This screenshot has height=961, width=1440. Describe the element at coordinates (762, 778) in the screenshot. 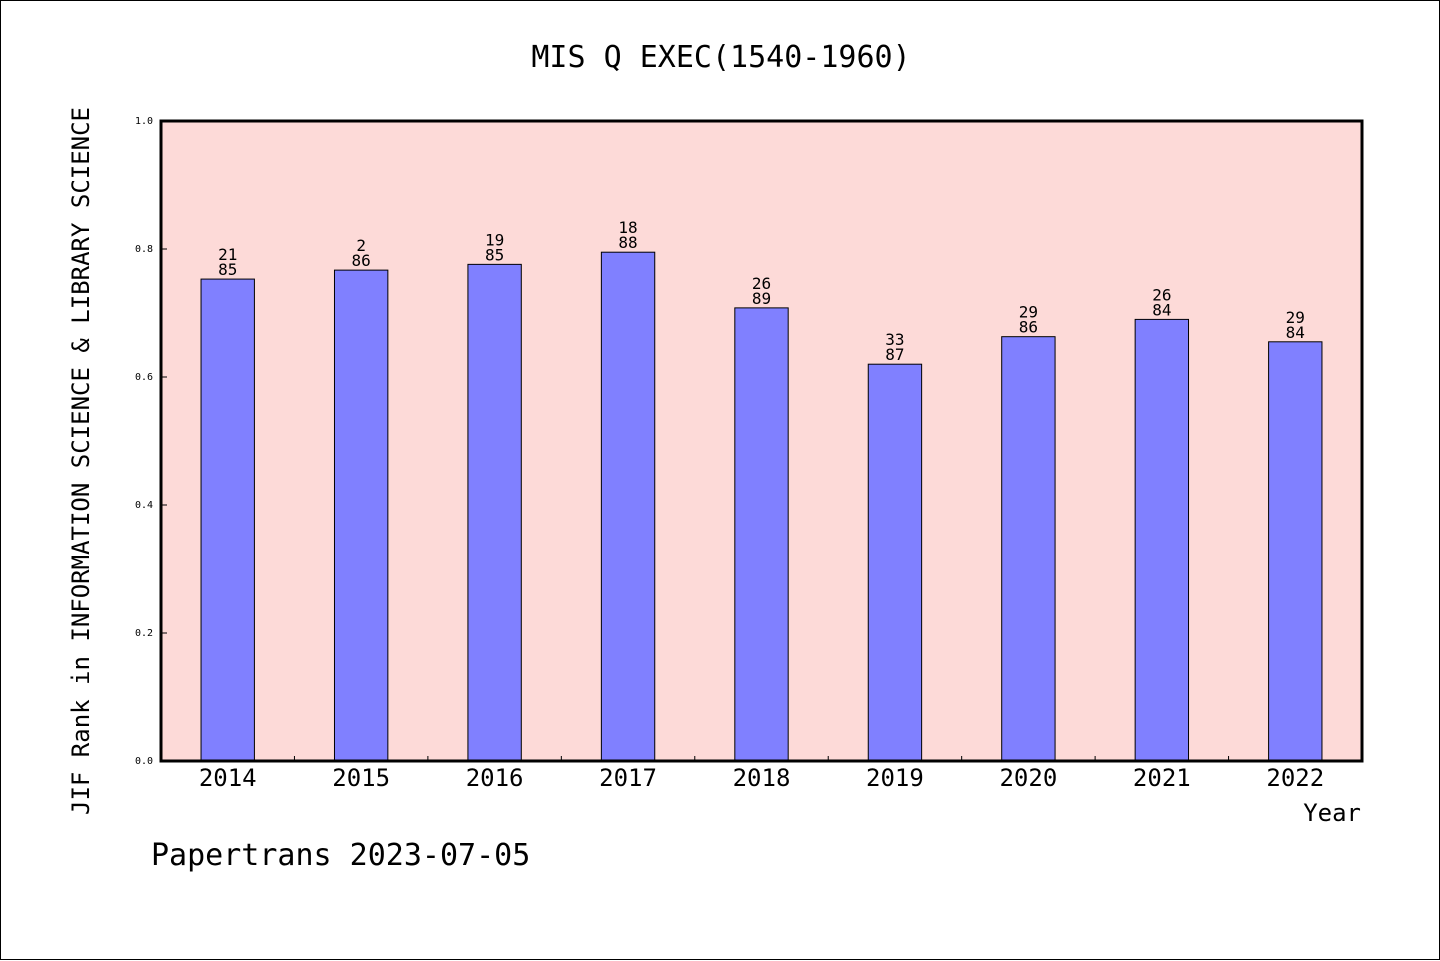

I see `x-tick-label: 2018` at that location.